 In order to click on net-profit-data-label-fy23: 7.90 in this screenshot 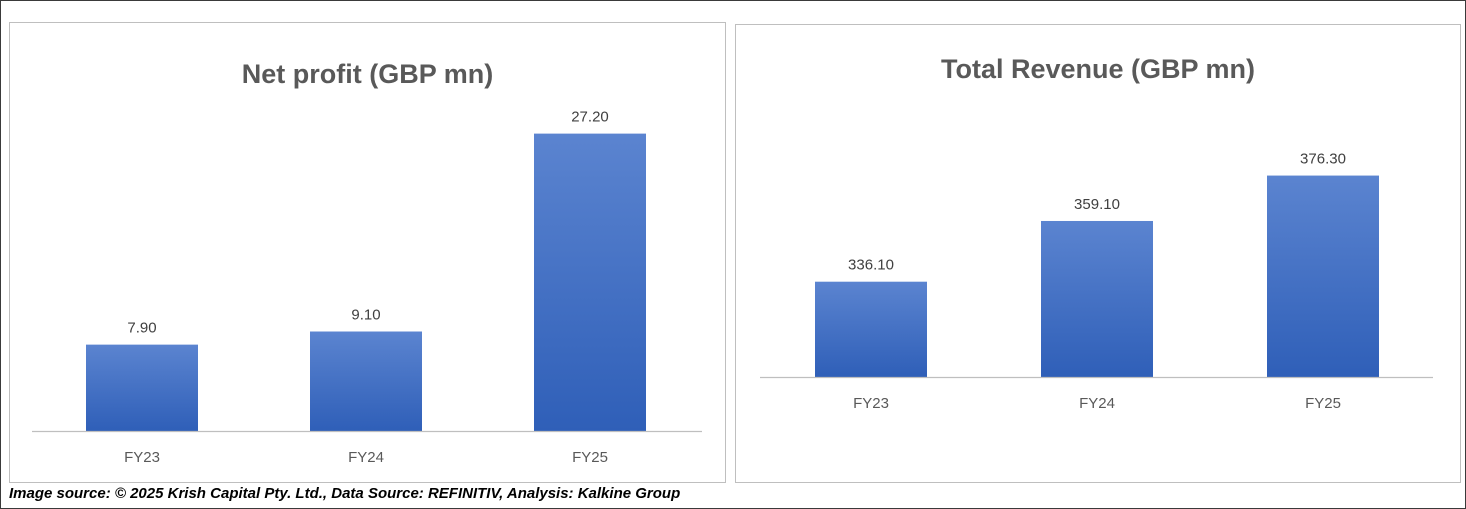, I will do `click(141, 328)`.